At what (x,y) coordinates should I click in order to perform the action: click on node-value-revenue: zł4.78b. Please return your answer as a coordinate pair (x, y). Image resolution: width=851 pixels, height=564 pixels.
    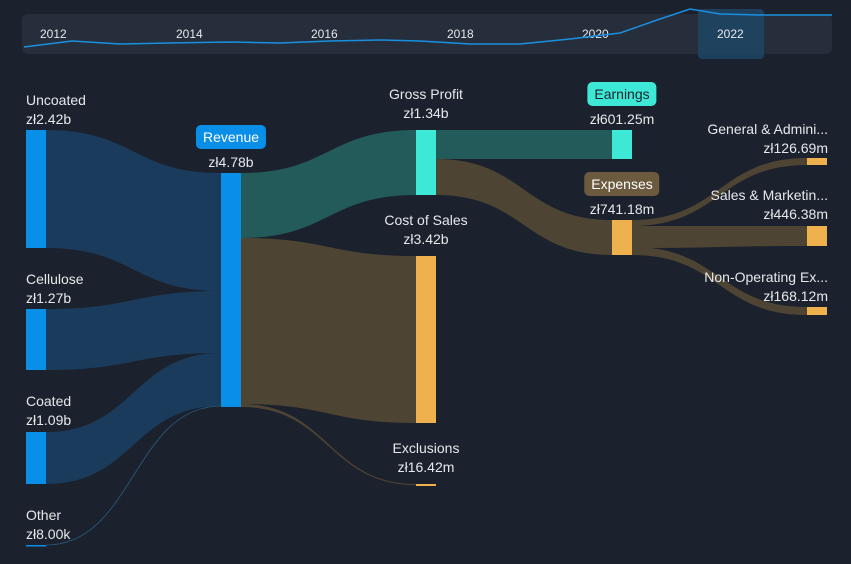
    Looking at the image, I should click on (231, 162).